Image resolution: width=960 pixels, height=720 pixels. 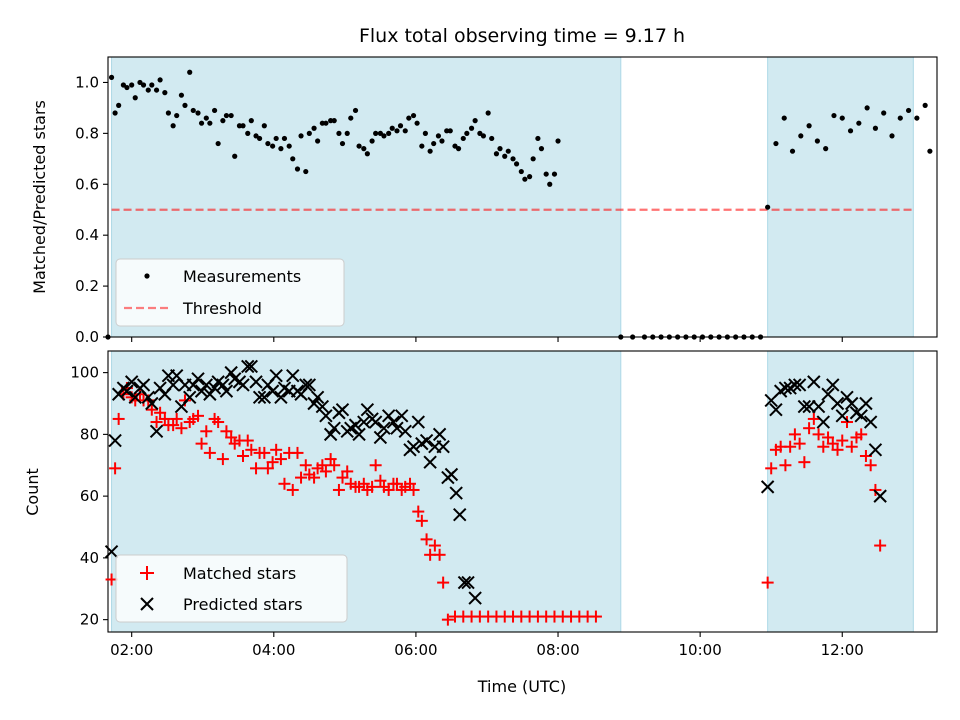 What do you see at coordinates (147, 604) in the screenshot?
I see `legend-predicted-marker` at bounding box center [147, 604].